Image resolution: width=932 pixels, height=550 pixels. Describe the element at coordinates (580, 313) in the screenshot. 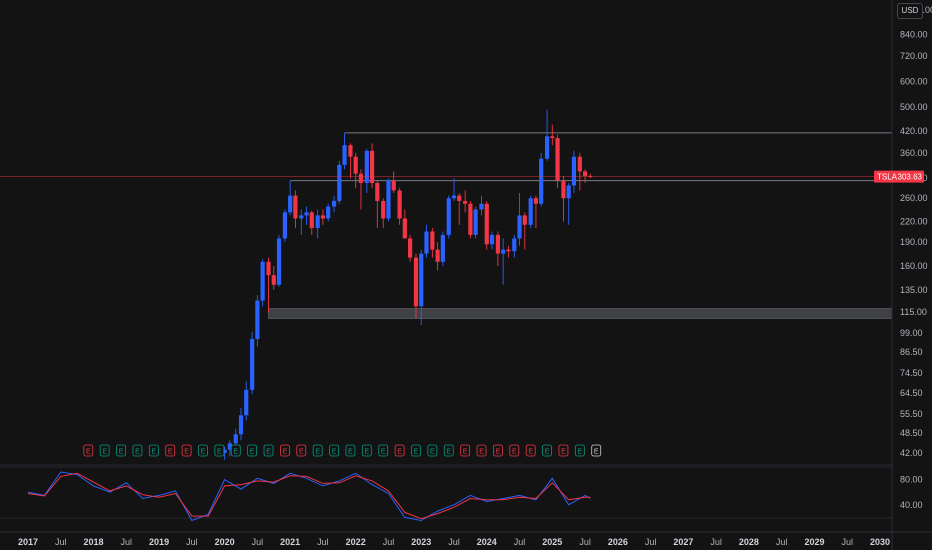

I see `support-zone` at that location.